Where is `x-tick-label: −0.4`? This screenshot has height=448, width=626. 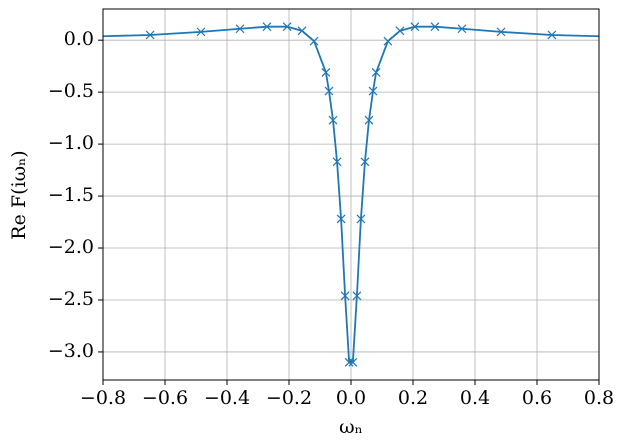
x-tick-label: −0.4 is located at coordinates (227, 398).